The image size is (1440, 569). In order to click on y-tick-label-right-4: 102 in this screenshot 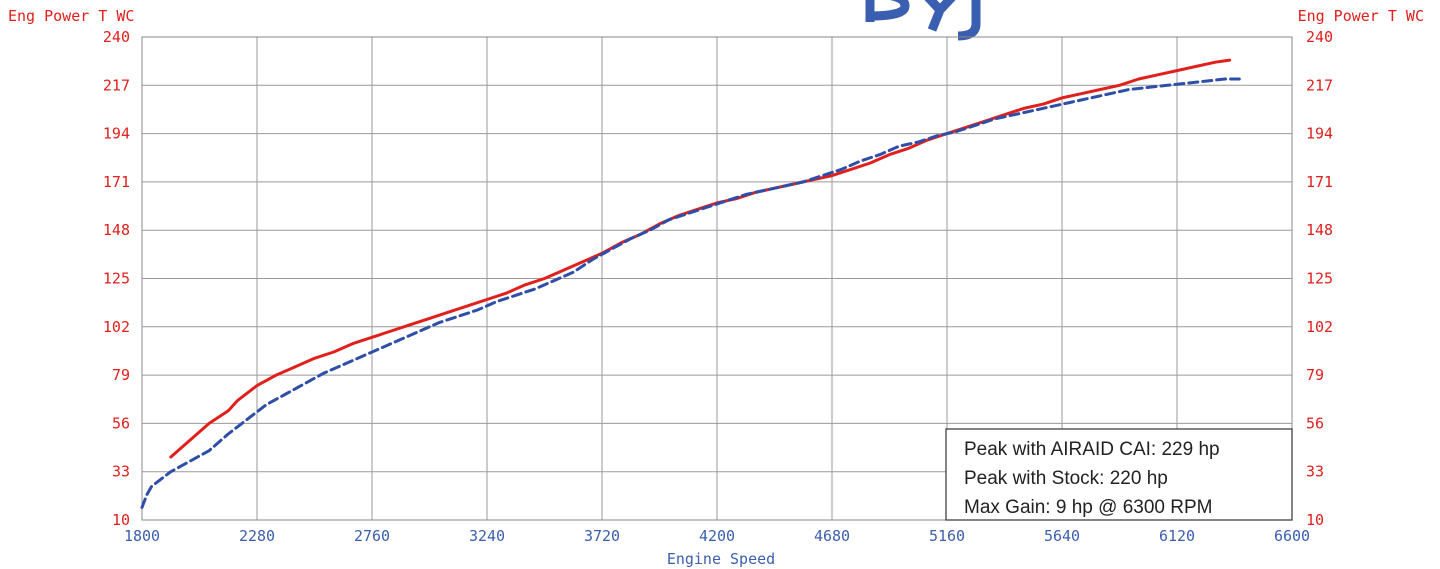, I will do `click(1319, 327)`.